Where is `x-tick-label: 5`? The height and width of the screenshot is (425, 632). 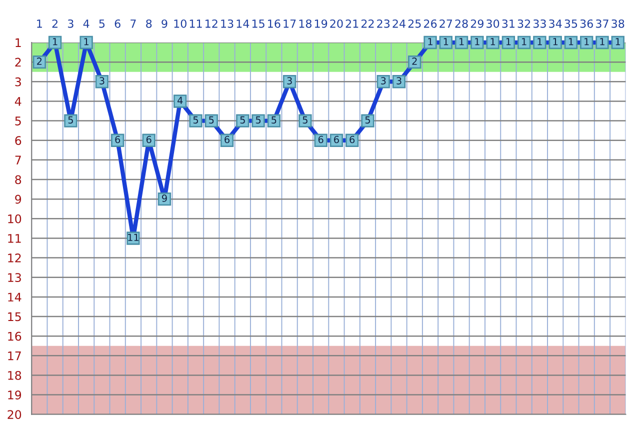
x-tick-label: 5 is located at coordinates (102, 24).